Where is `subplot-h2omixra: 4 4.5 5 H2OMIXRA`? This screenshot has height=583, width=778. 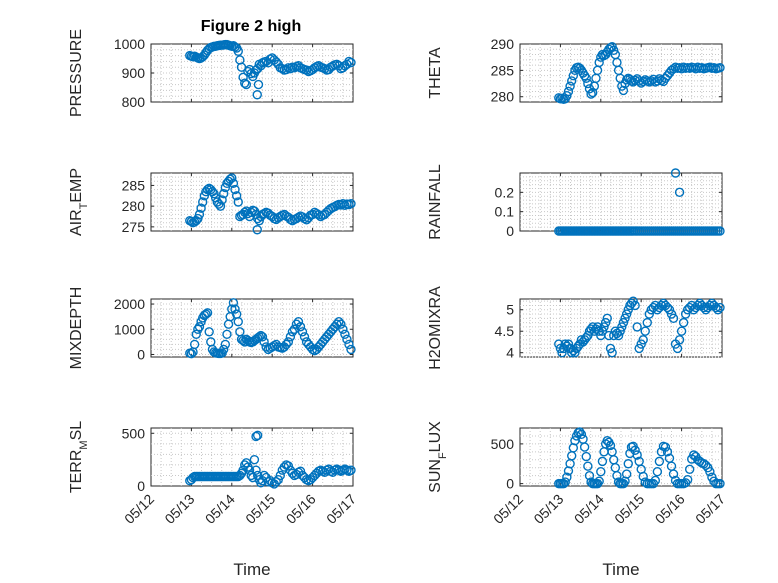 subplot-h2omixra: 4 4.5 5 H2OMIXRA is located at coordinates (576, 328).